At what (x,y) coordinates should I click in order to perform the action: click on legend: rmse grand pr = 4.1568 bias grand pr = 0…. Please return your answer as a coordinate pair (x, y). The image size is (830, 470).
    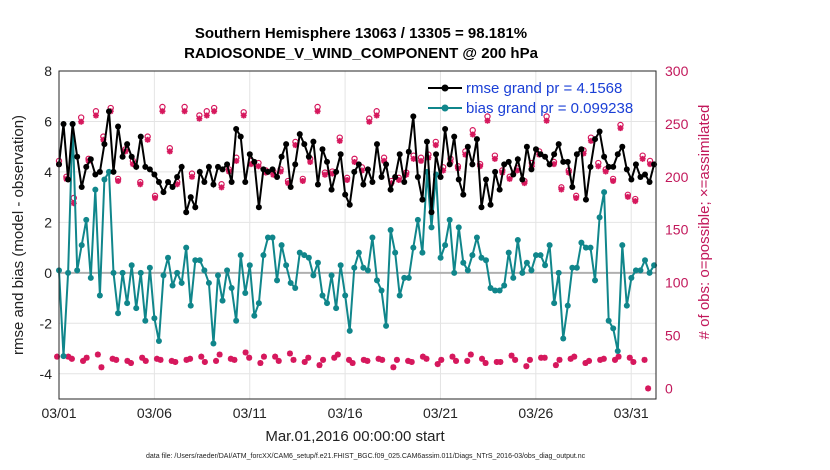
    Looking at the image, I should click on (530, 98).